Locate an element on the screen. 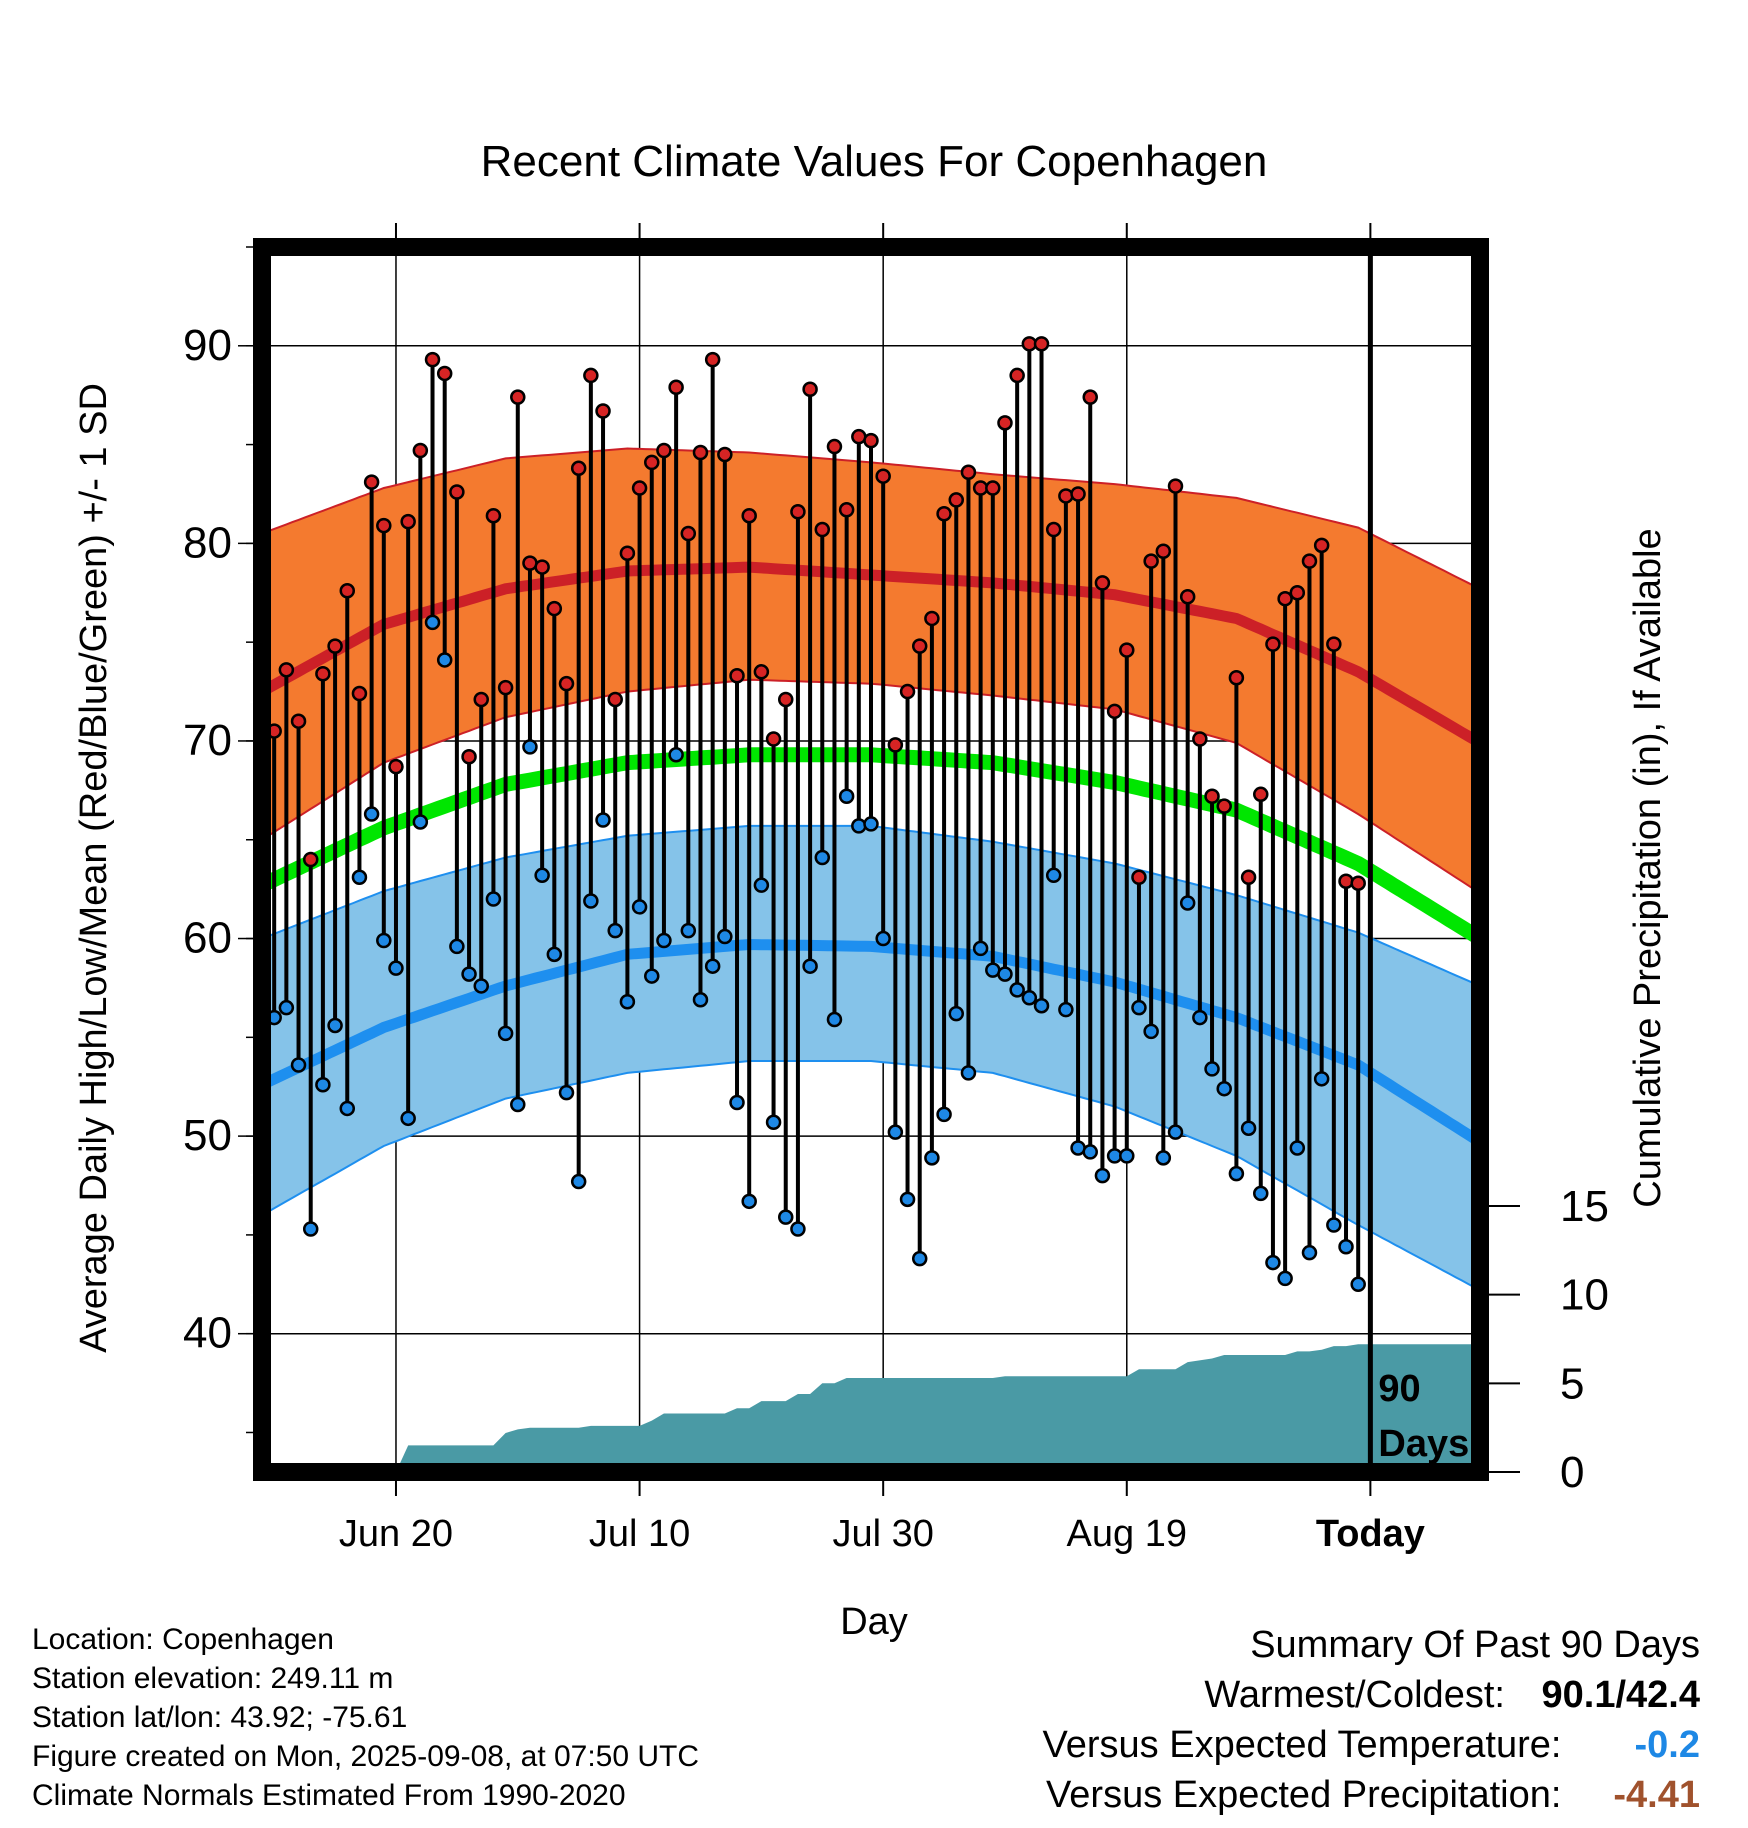  y2-tick-label: 5 is located at coordinates (1572, 1383).